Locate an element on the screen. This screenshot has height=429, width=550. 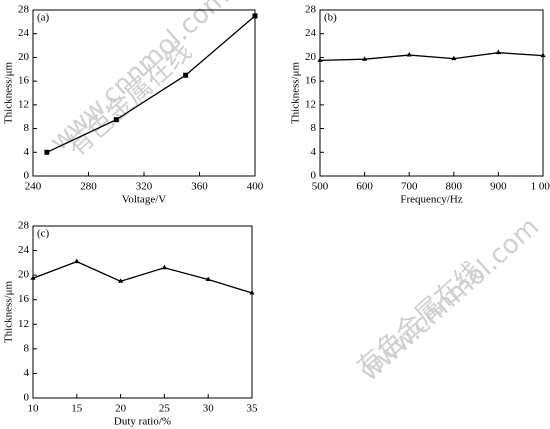
x-tick-label: 360 is located at coordinates (199, 187).